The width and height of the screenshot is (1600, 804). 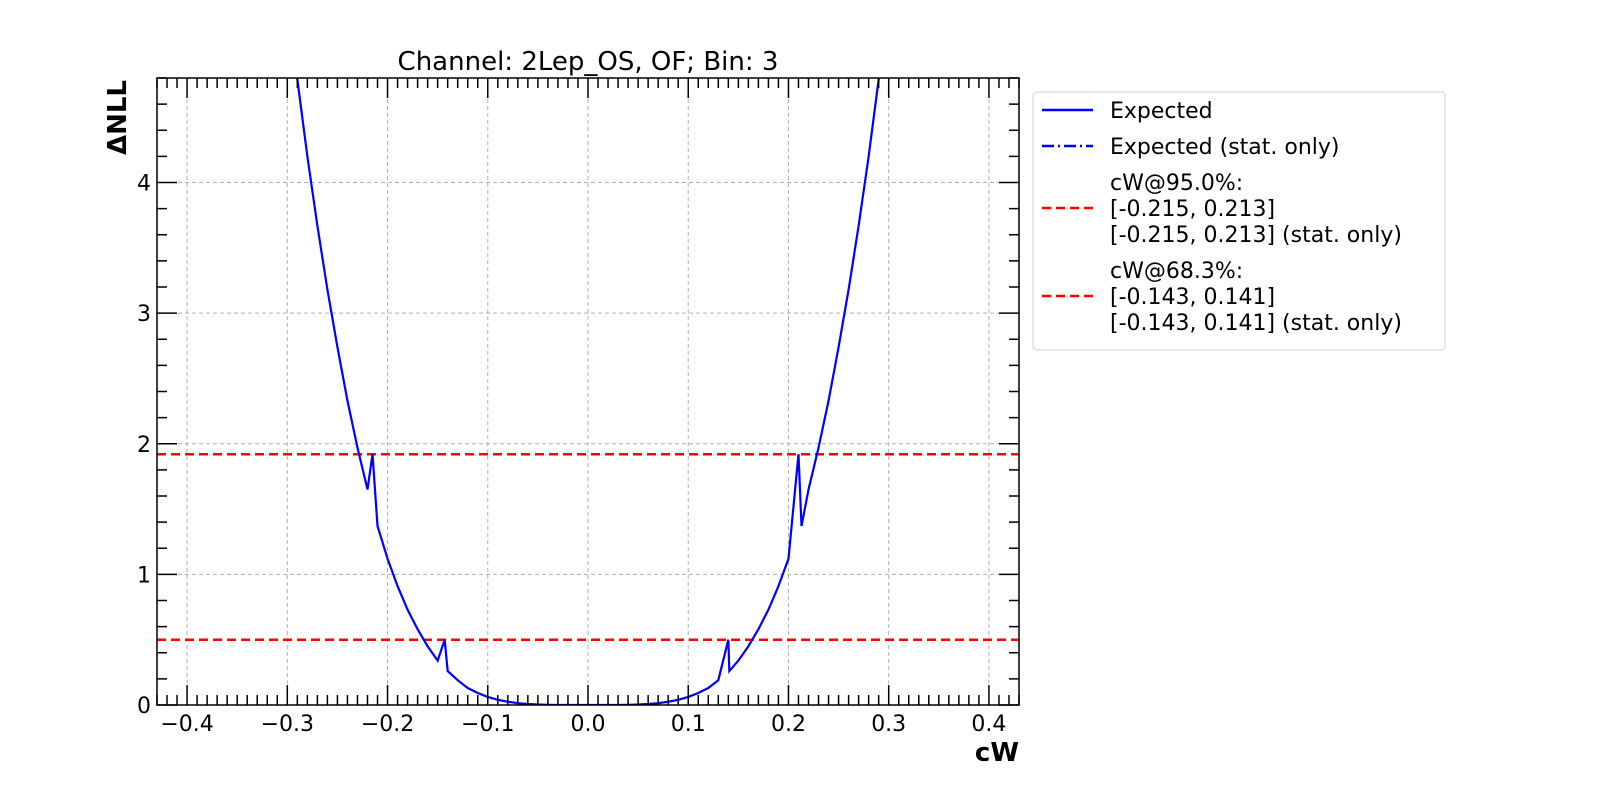 I want to click on x-tick-label: −0.2, so click(x=387, y=724).